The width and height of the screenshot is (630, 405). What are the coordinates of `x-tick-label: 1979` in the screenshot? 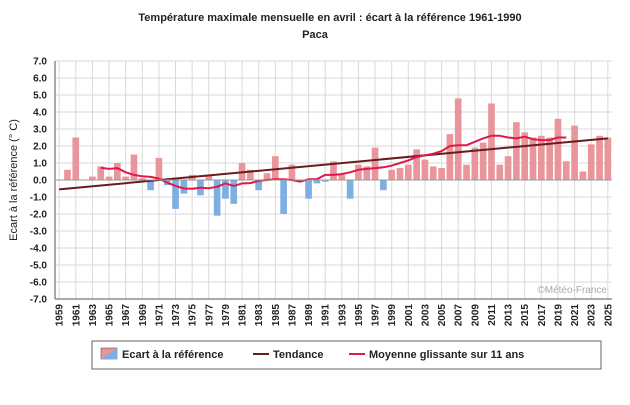 It's located at (226, 315).